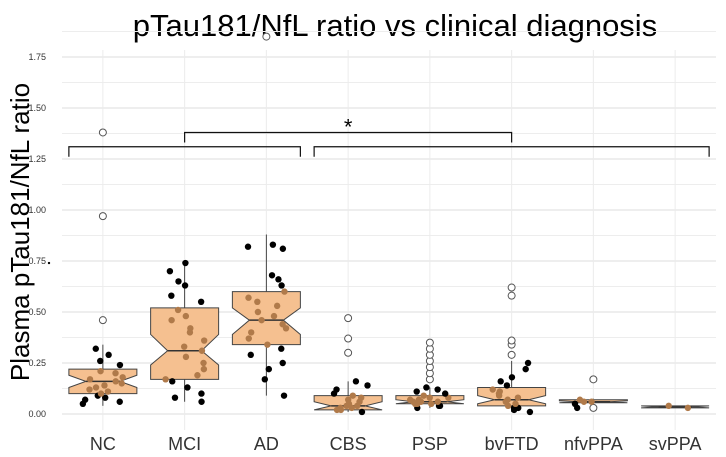  I want to click on y-tick-label: 0.25, so click(37, 363).